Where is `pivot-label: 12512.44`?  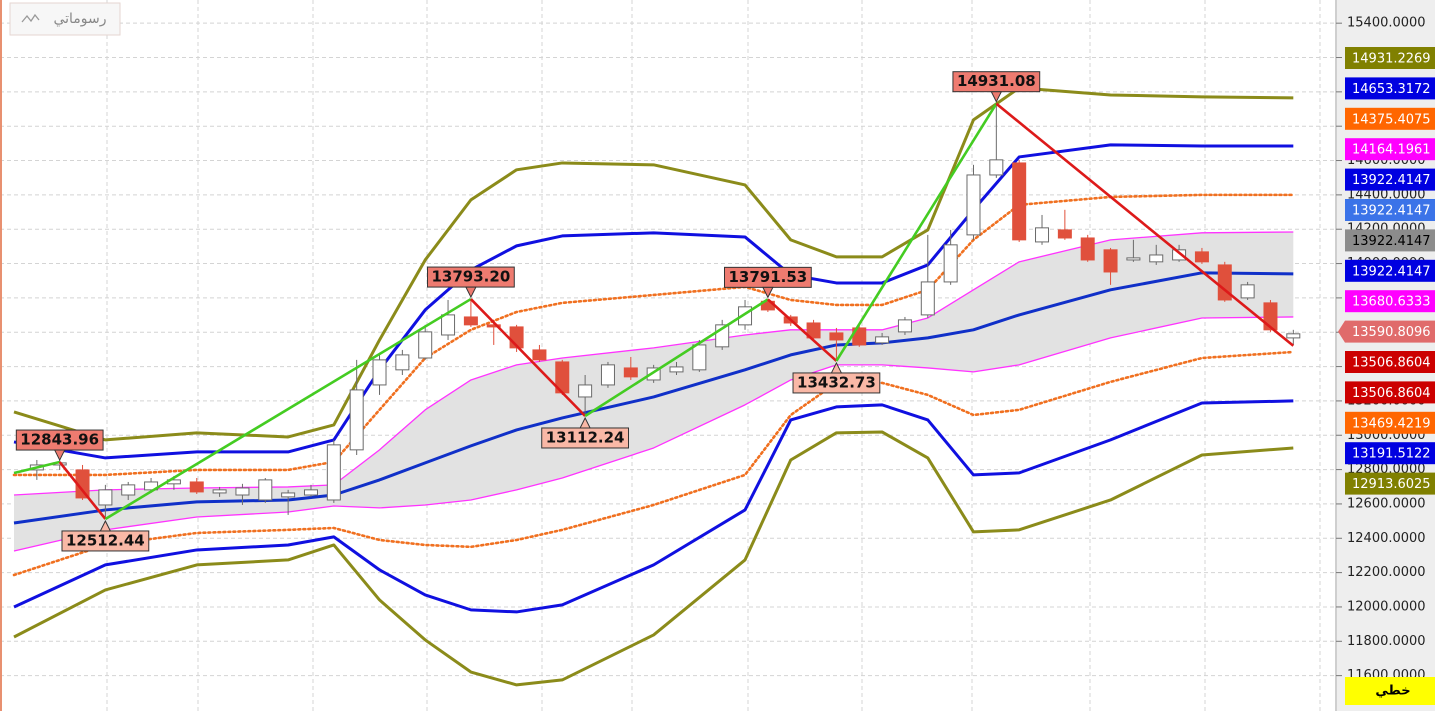 pivot-label: 12512.44 is located at coordinates (105, 535).